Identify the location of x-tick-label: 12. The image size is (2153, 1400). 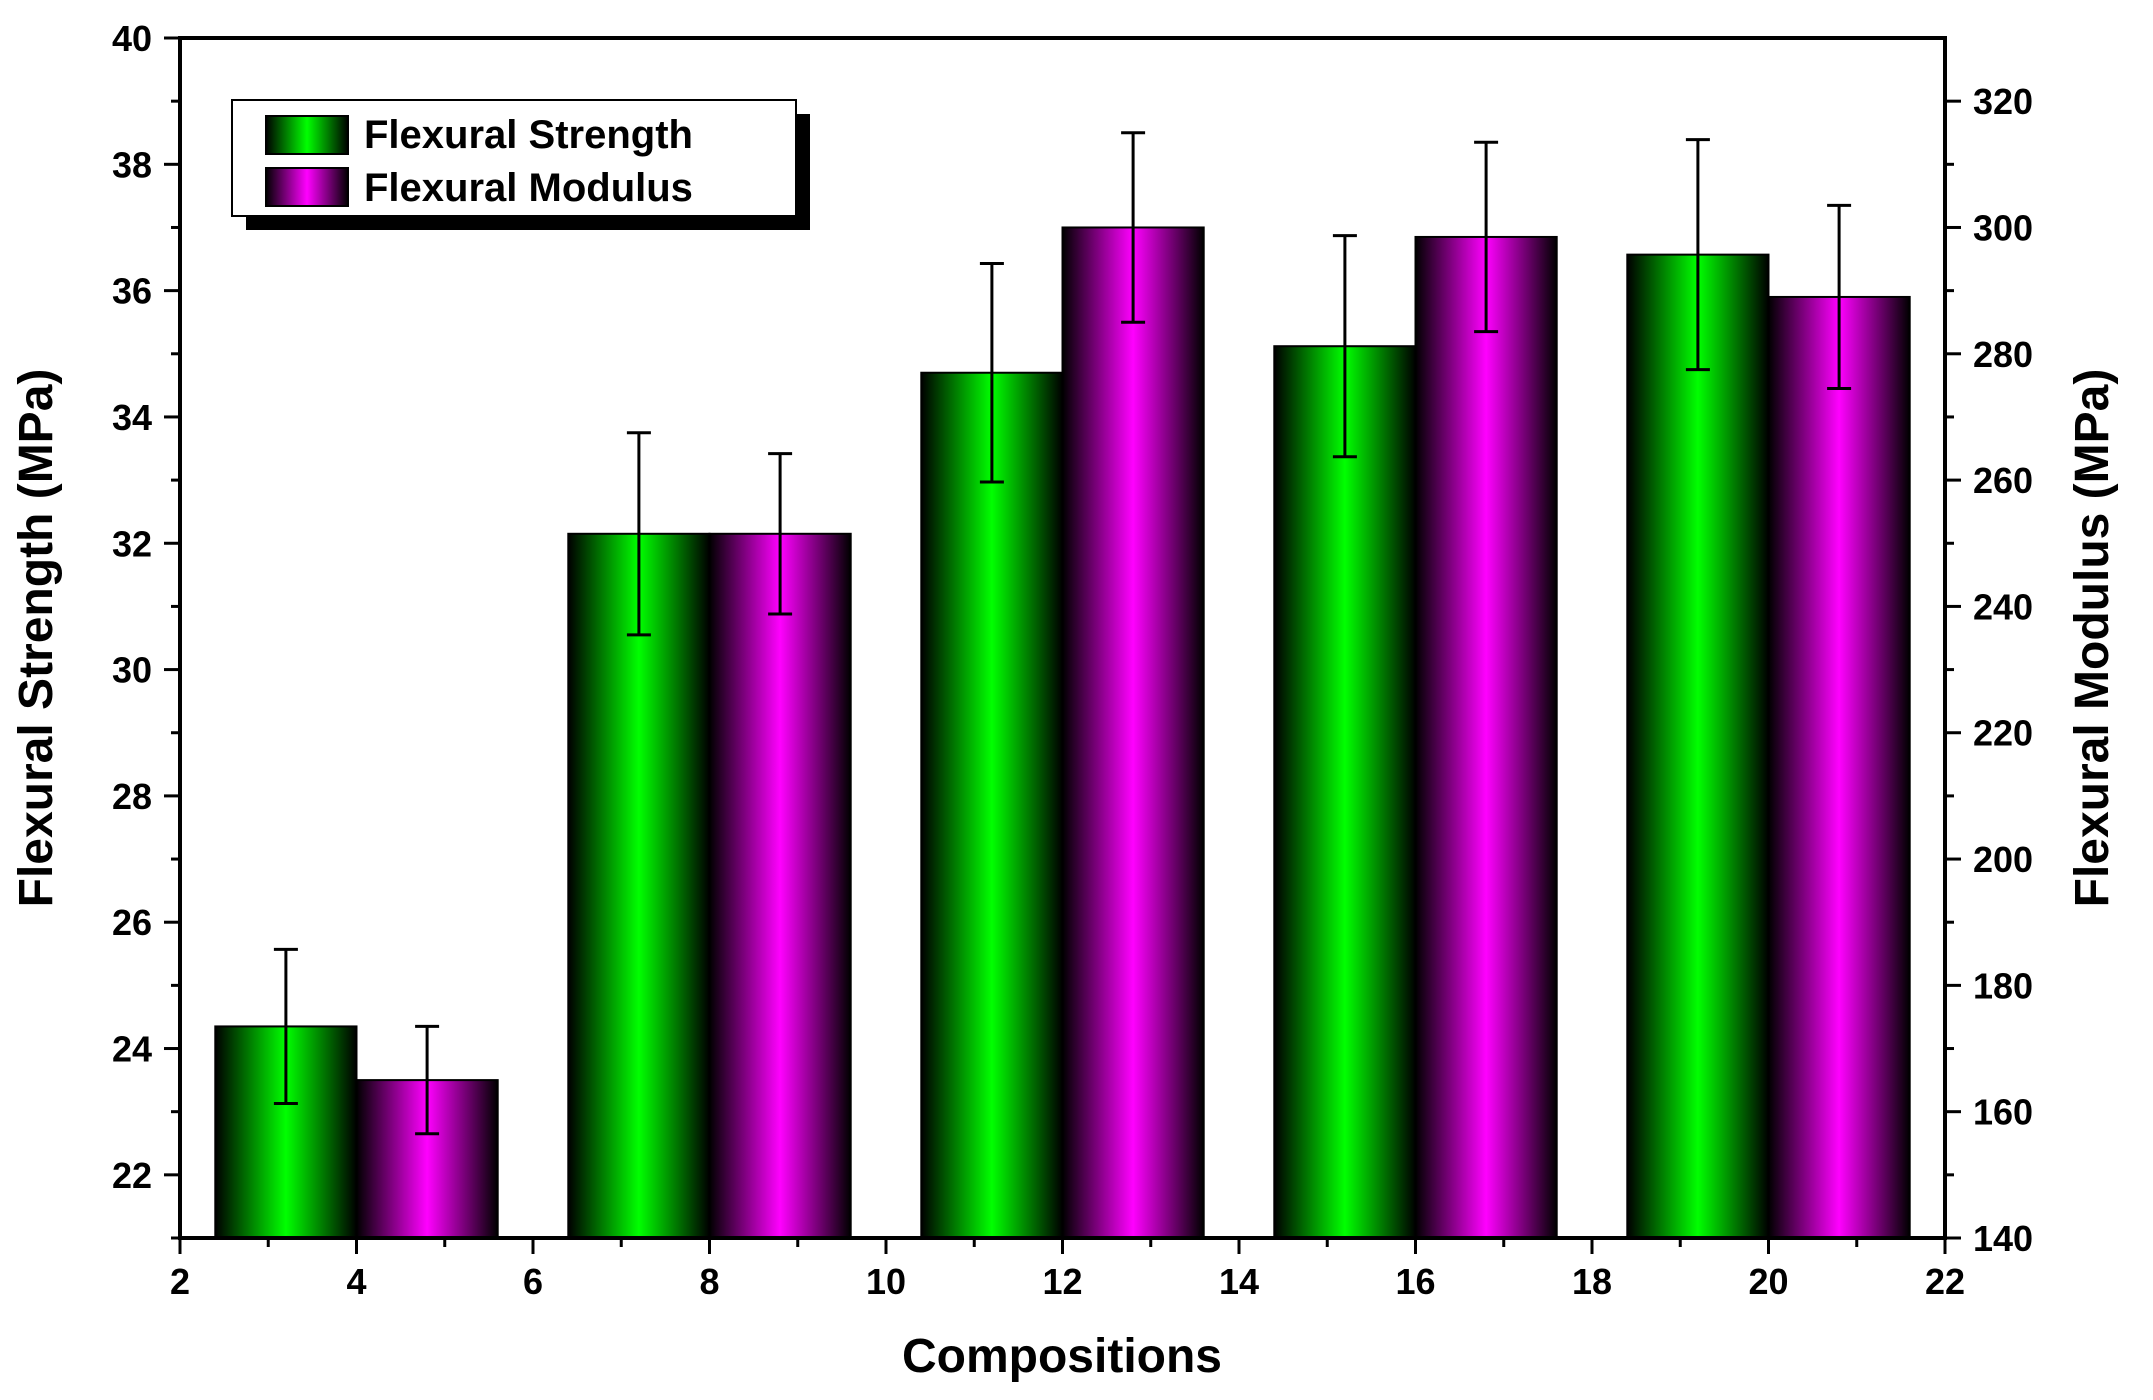
(1062, 1281).